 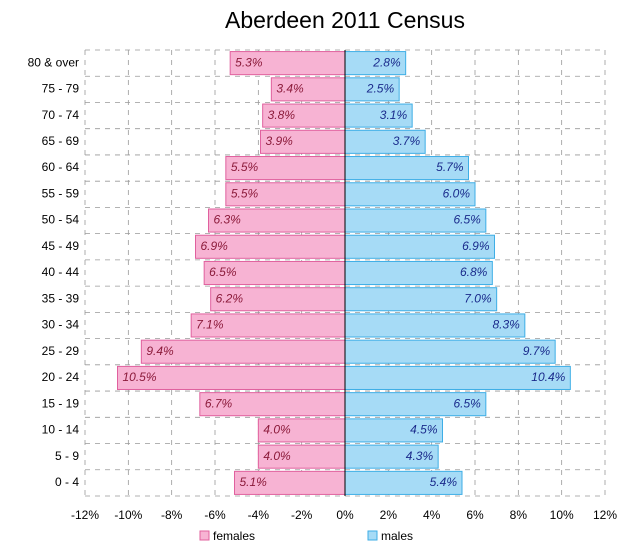 I want to click on value-label: 9.7%, so click(x=537, y=351).